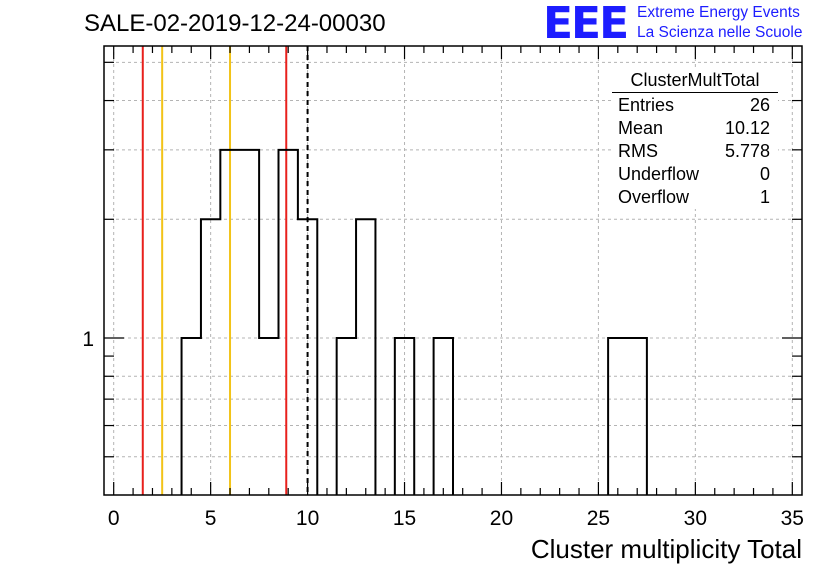 The height and width of the screenshot is (572, 836). Describe the element at coordinates (695, 151) in the screenshot. I see `stats-row-rms: RMS 5.778` at that location.